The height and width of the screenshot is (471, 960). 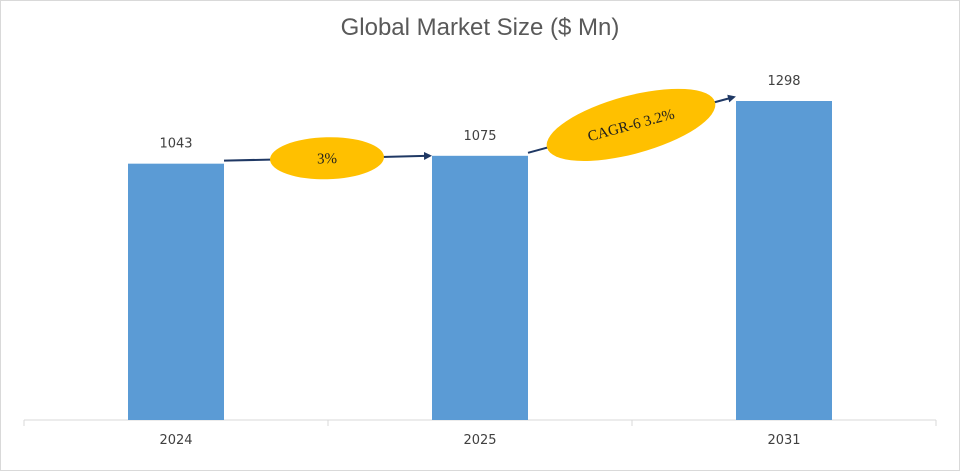 What do you see at coordinates (479, 136) in the screenshot?
I see `data-label-2025: 1075` at bounding box center [479, 136].